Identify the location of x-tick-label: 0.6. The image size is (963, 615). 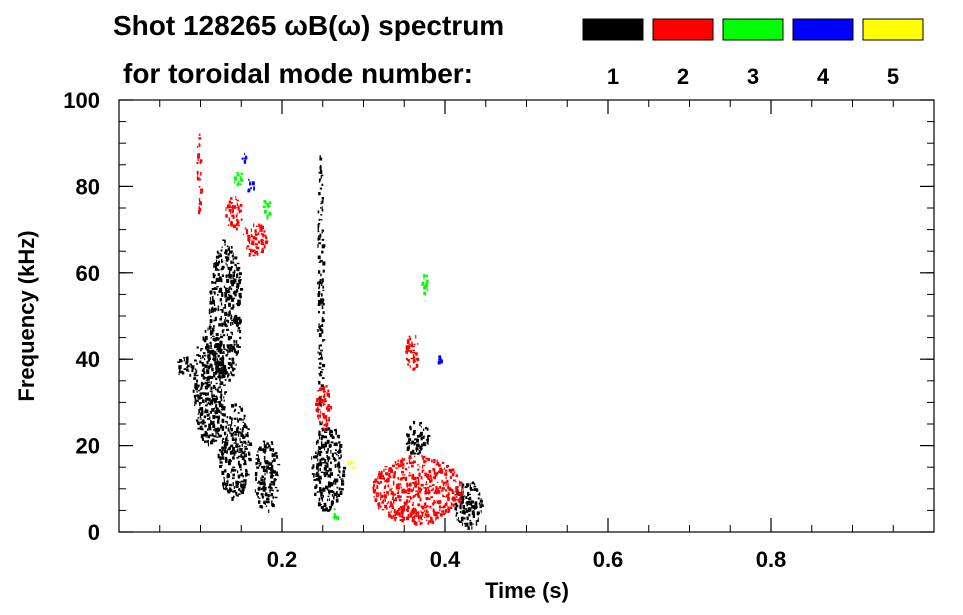
(608, 559).